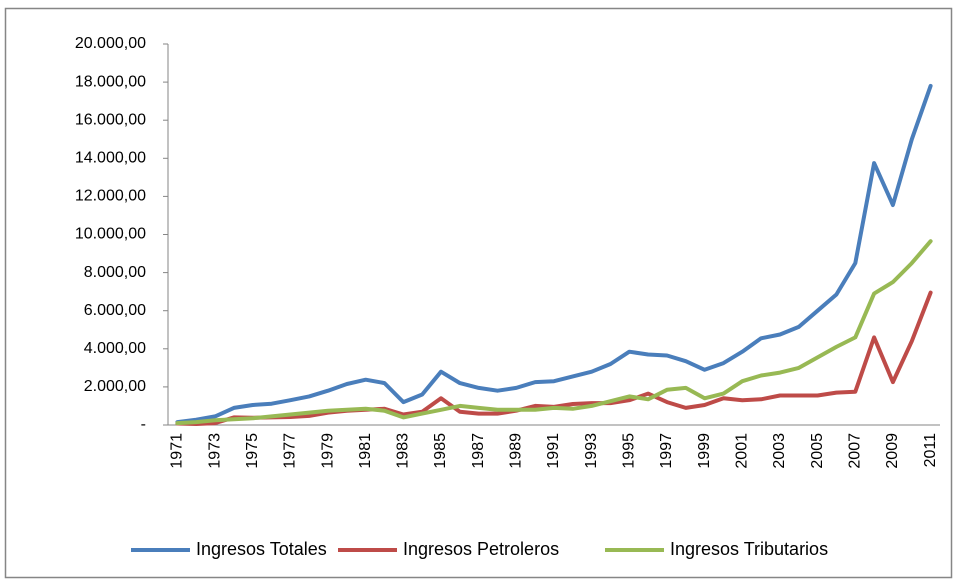 This screenshot has height=583, width=957. I want to click on x-tick-label: 1993, so click(591, 451).